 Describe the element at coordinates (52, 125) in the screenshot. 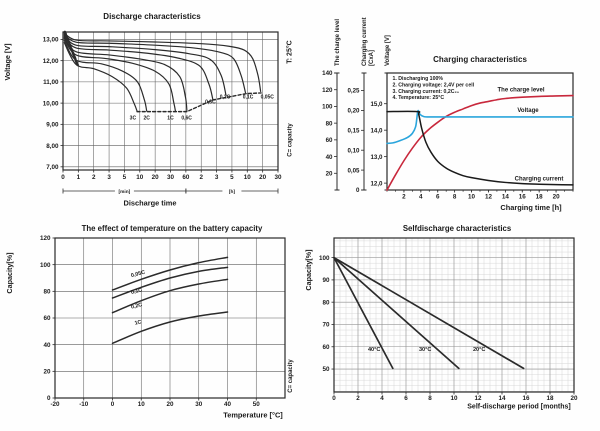

I see `y-tick-label: 9,00` at that location.